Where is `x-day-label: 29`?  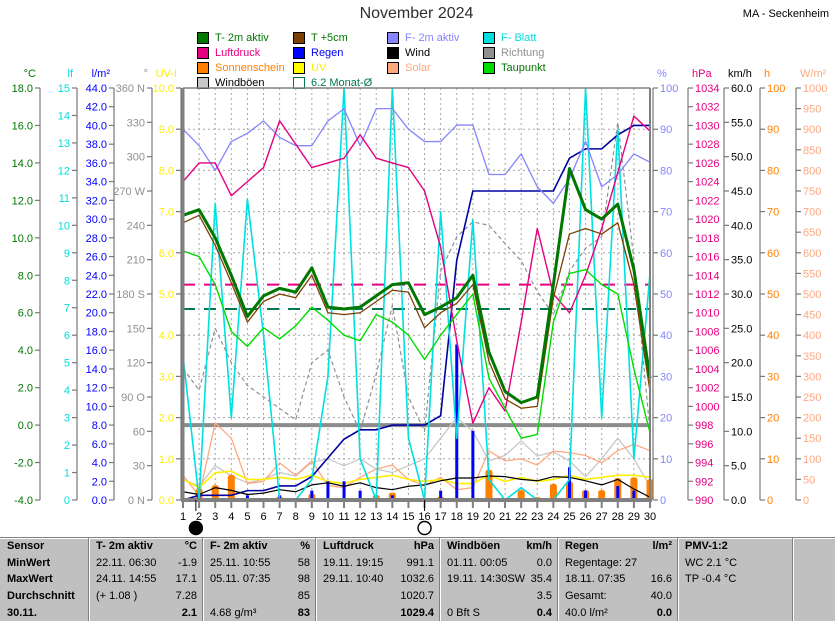
x-day-label: 29 is located at coordinates (634, 517).